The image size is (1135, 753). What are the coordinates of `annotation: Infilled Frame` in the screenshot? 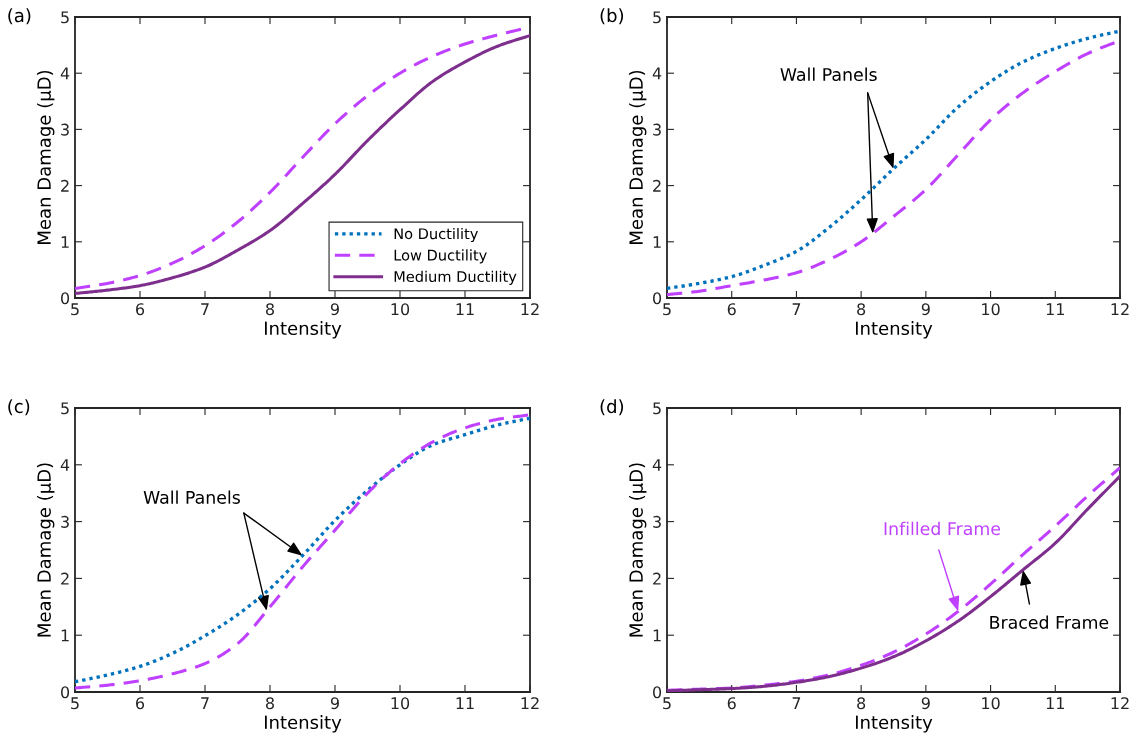 It's located at (942, 528).